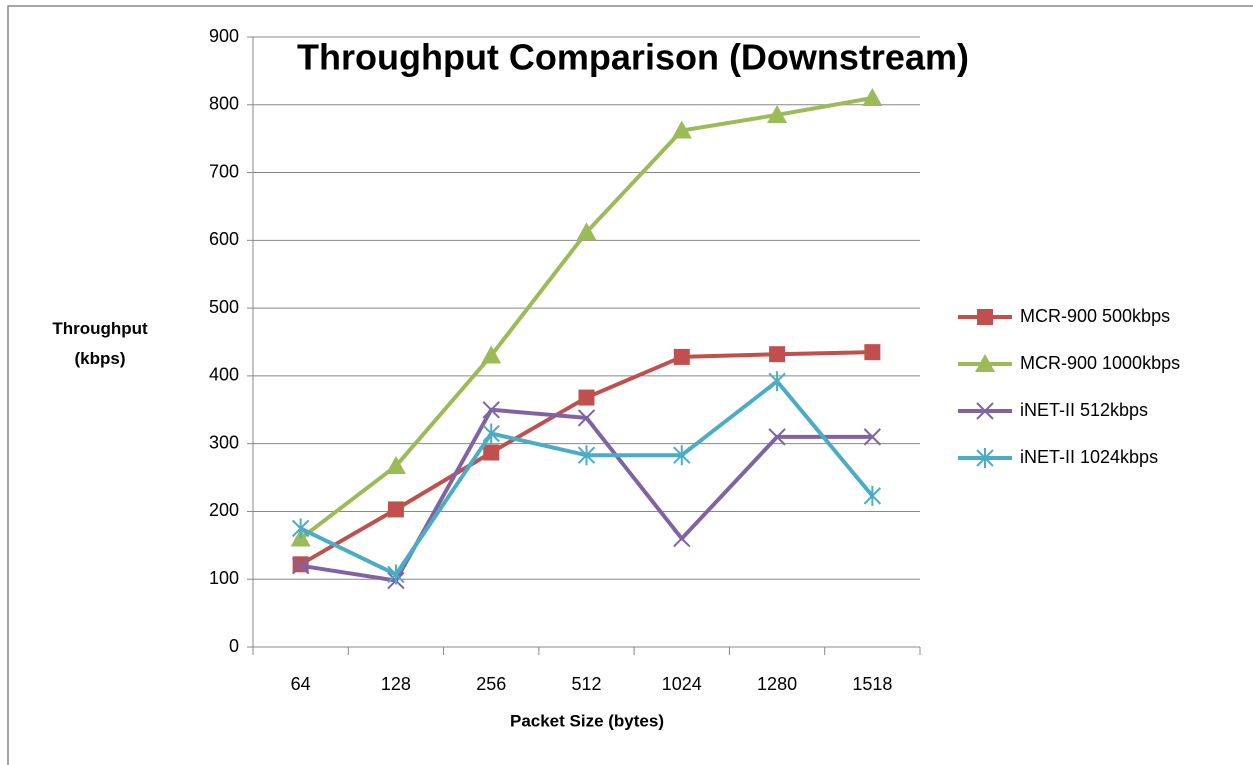 The width and height of the screenshot is (1253, 765). What do you see at coordinates (224, 510) in the screenshot?
I see `y-tick-label: 200` at bounding box center [224, 510].